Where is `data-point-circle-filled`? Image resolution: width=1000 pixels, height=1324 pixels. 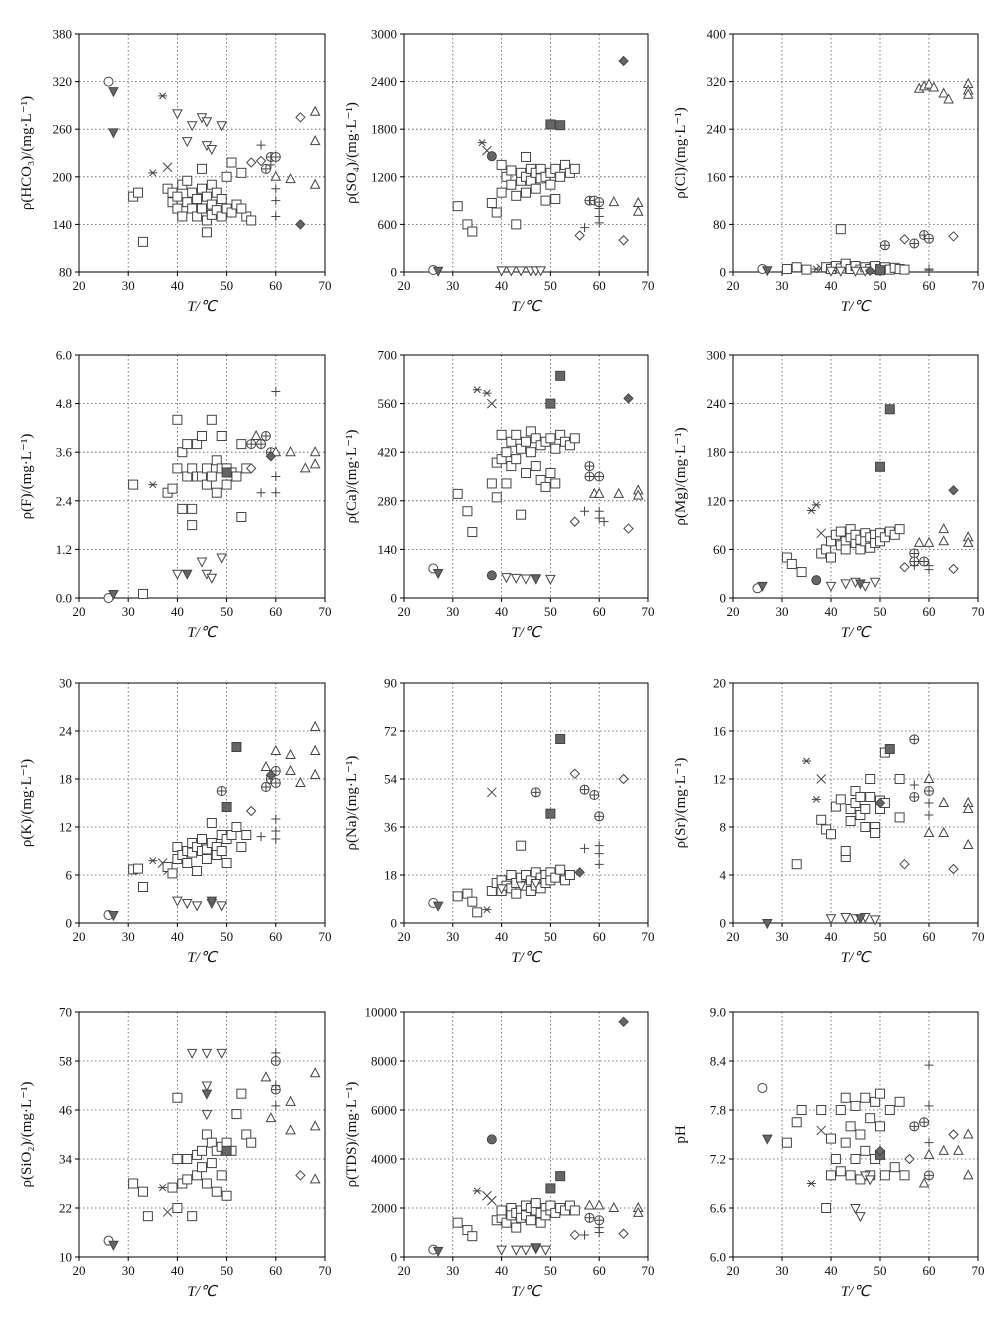 data-point-circle-filled is located at coordinates (491, 575).